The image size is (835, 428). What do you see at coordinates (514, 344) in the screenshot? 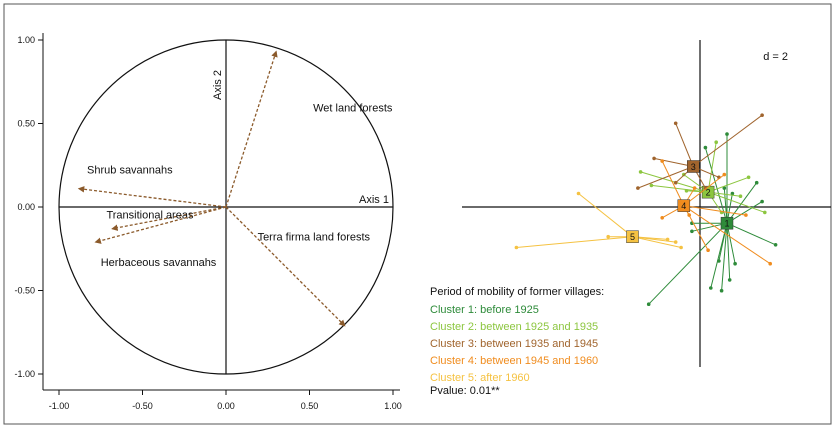
I see `legend-entry: Cluster 3: between 1935 and 1945` at bounding box center [514, 344].